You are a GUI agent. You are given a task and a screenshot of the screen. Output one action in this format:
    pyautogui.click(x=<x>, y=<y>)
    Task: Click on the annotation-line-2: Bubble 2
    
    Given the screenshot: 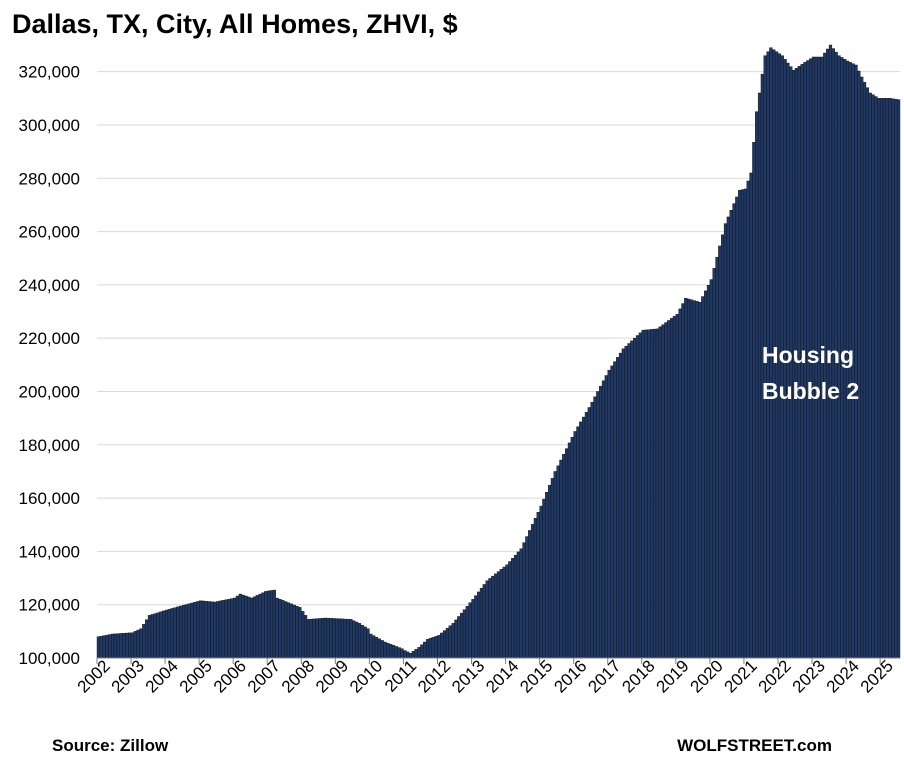 What is the action you would take?
    pyautogui.click(x=810, y=391)
    